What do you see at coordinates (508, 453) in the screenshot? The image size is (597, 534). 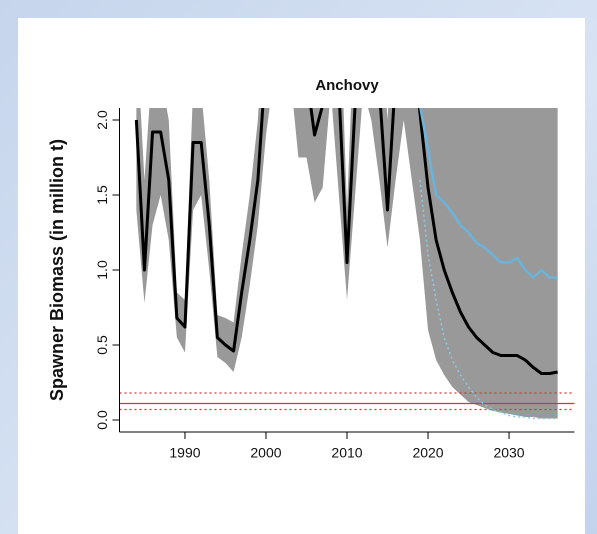 I see `x-tick-label: 2030` at bounding box center [508, 453].